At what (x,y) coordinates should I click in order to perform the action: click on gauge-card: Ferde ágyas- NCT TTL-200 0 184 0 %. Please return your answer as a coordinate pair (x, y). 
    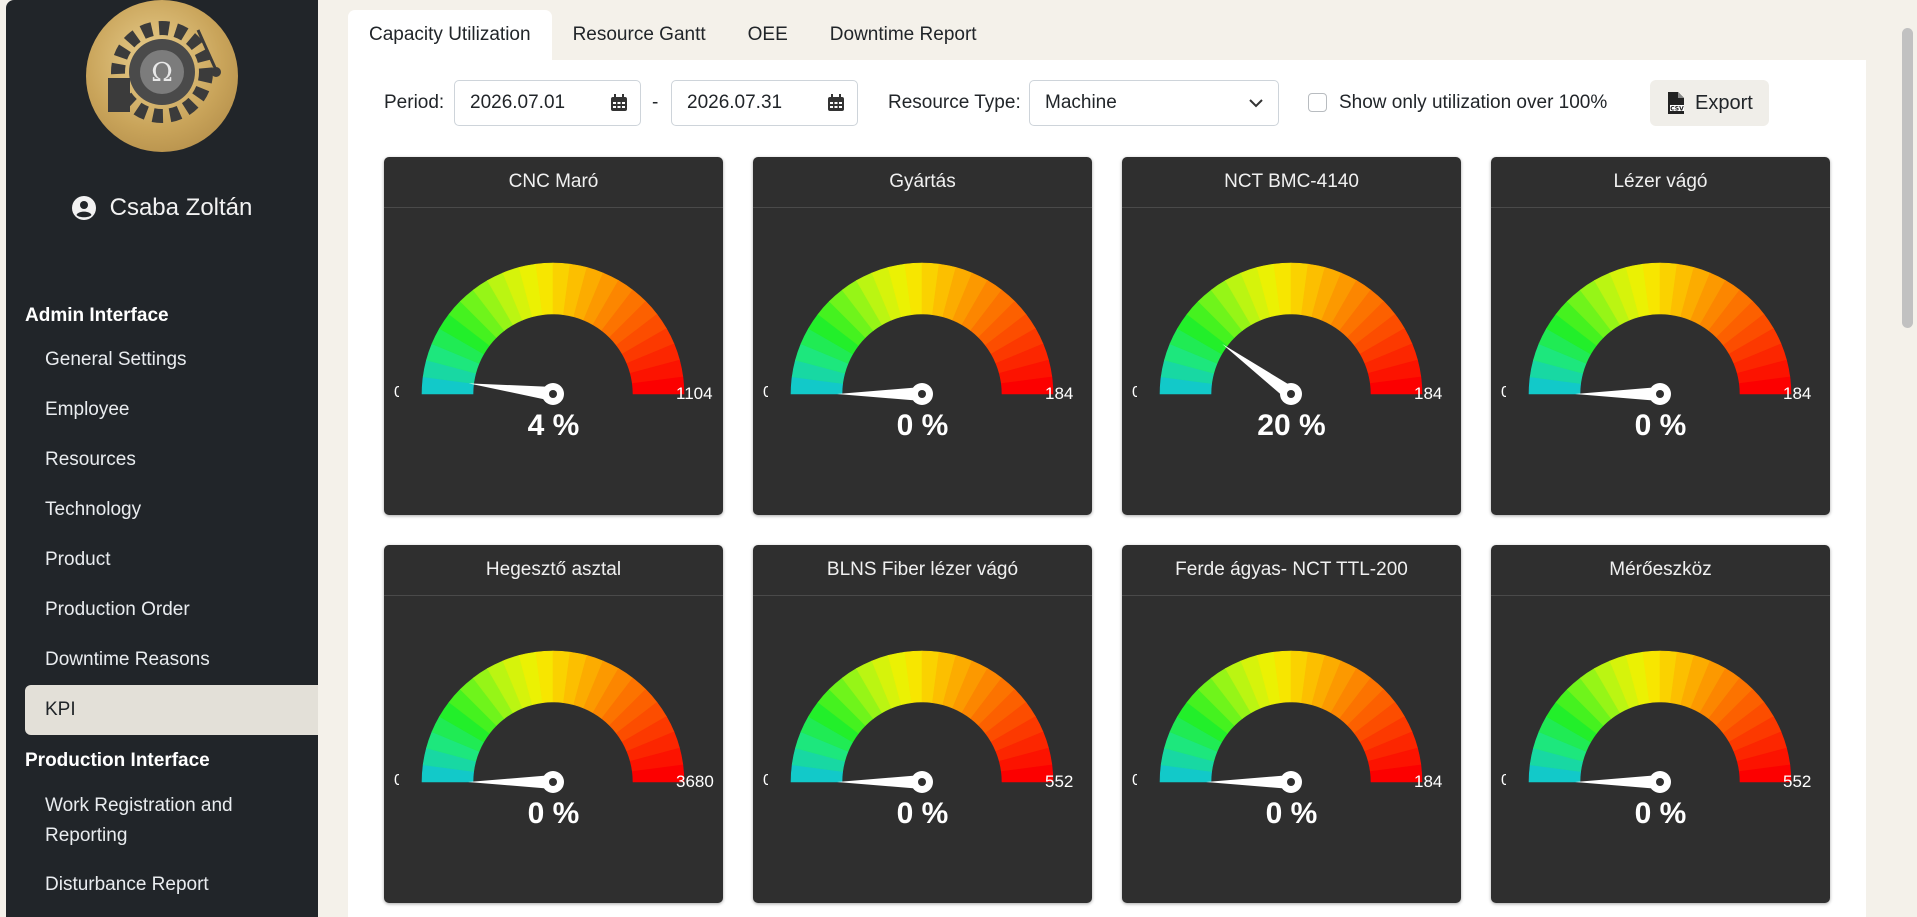
    Looking at the image, I should click on (1291, 724).